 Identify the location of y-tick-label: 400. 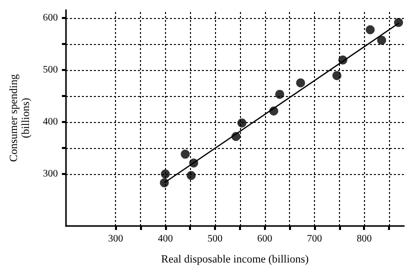
(50, 122).